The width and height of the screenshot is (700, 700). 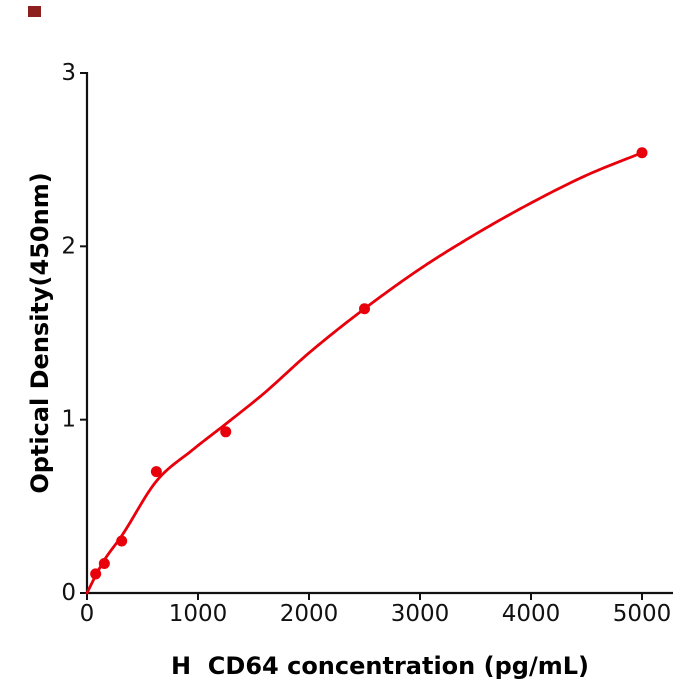 I want to click on y-axis-label: Optical Density(450nm), so click(x=40, y=332).